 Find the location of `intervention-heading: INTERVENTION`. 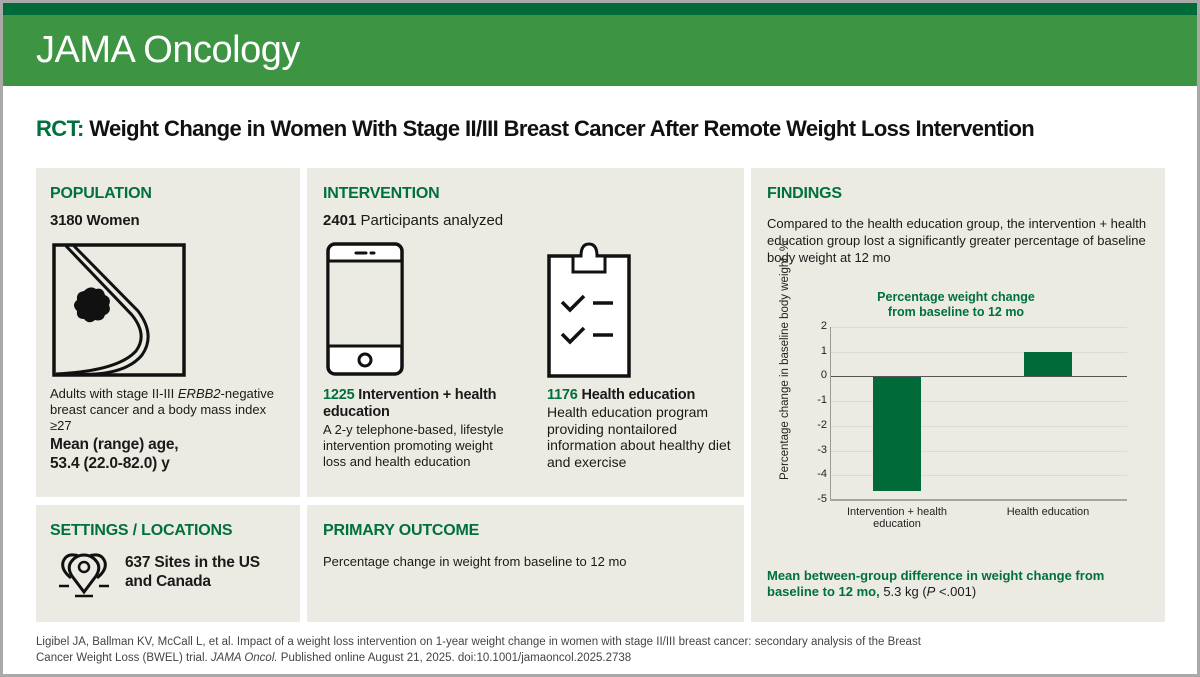

intervention-heading: INTERVENTION is located at coordinates (381, 193).